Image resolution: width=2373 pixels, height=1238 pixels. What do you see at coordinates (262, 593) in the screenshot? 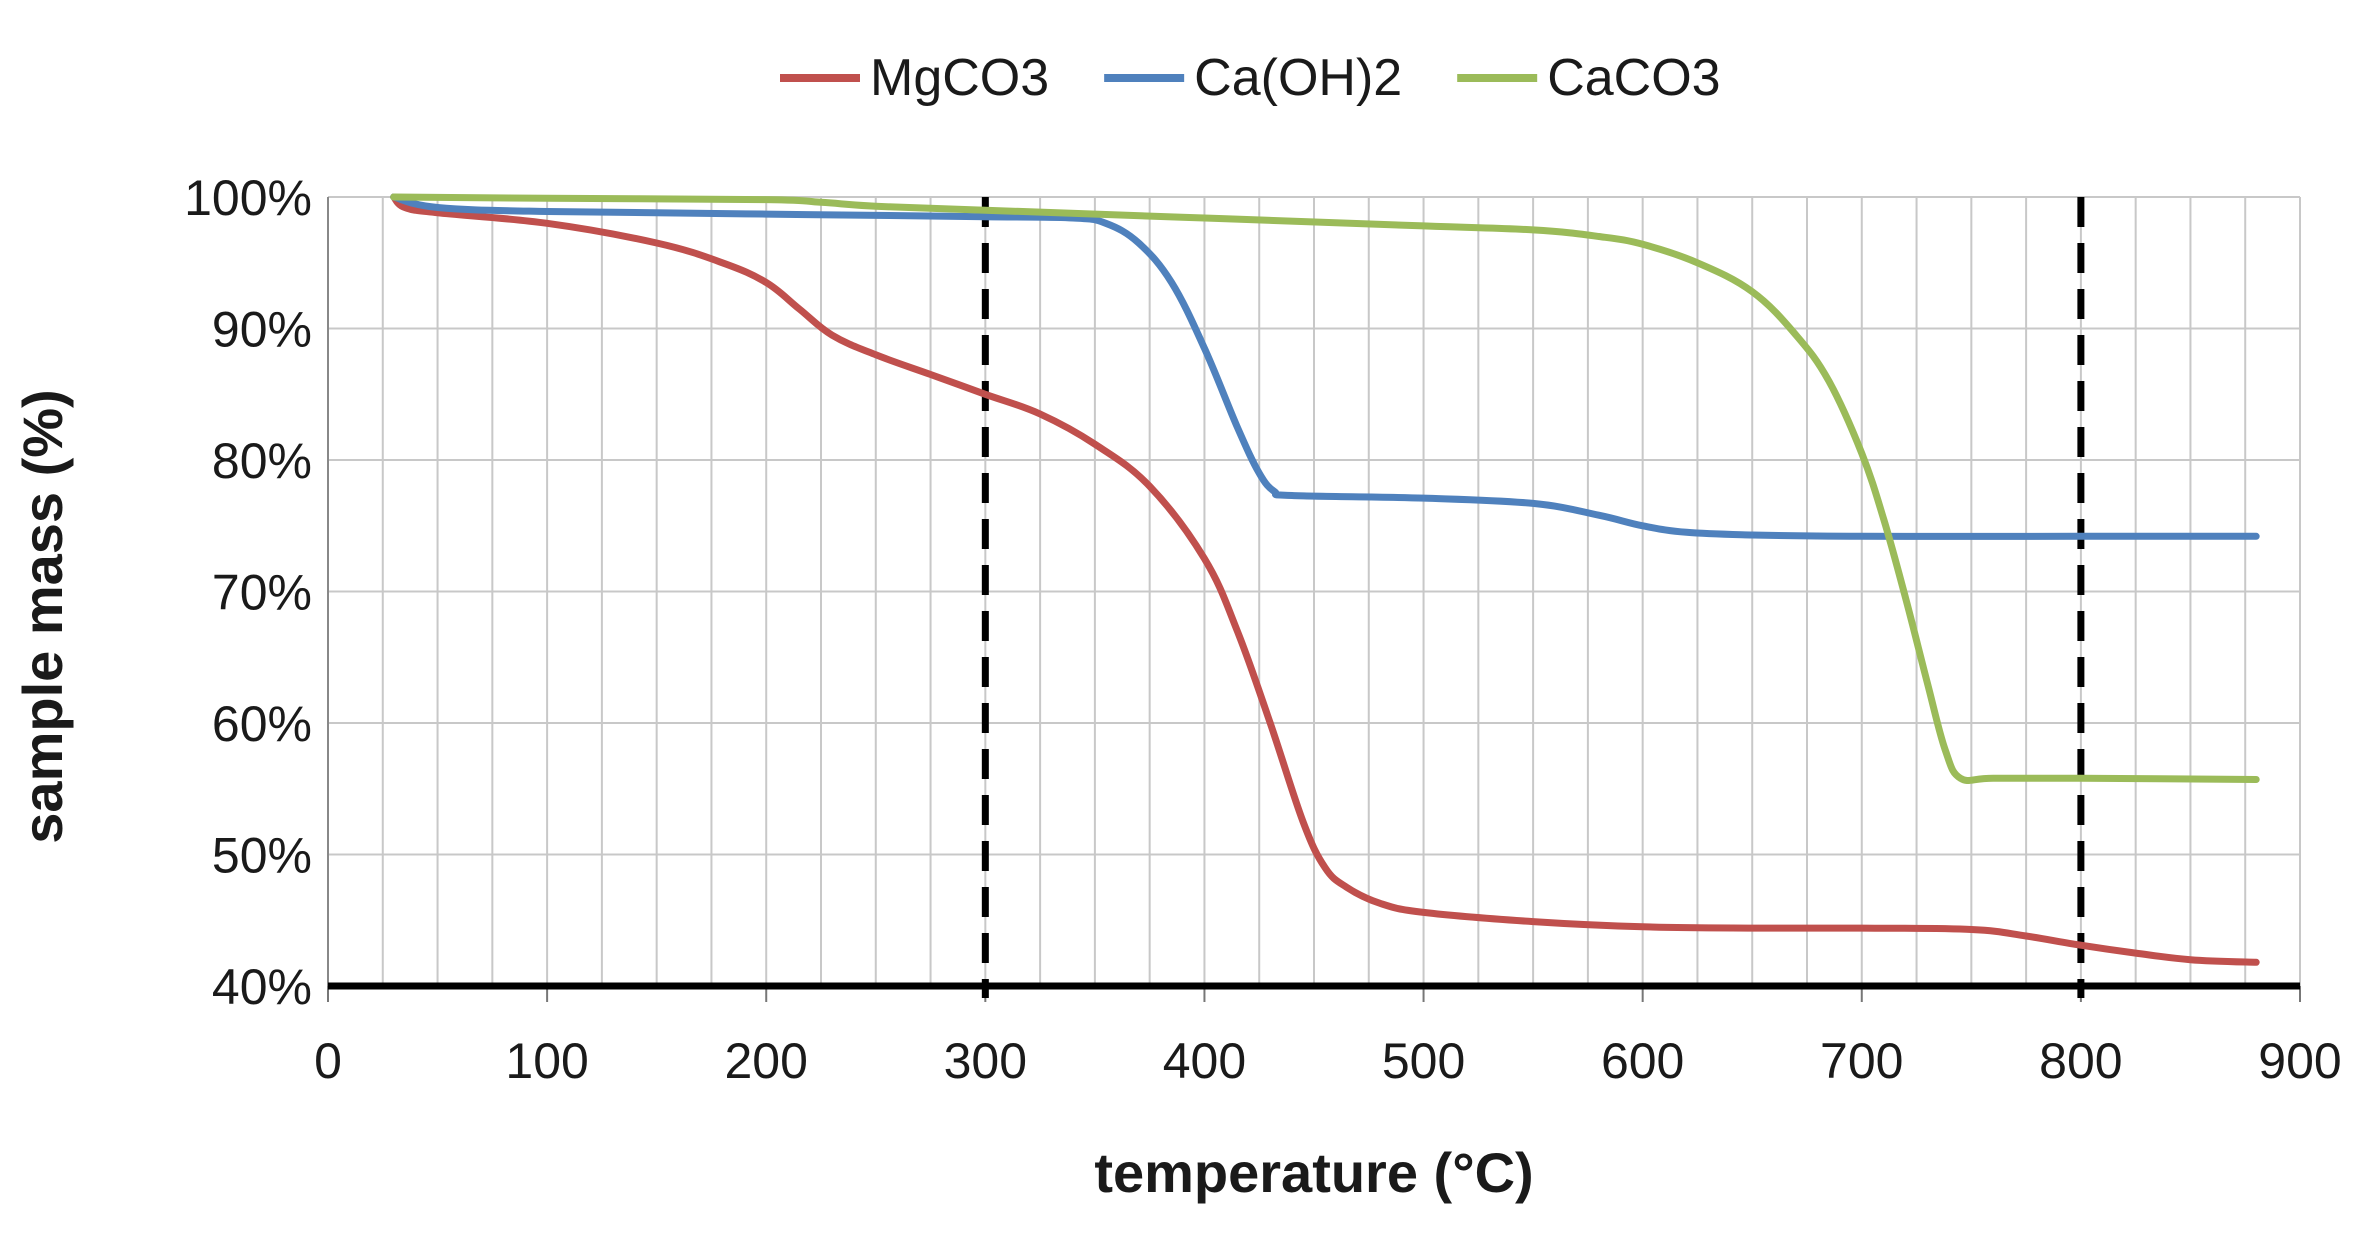
I see `y-tick-label: 70%` at bounding box center [262, 593].